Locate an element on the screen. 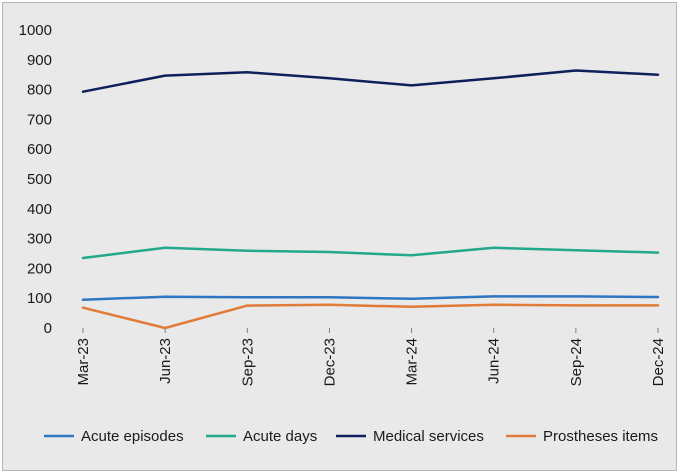  series-line-prostheses-items is located at coordinates (370, 316).